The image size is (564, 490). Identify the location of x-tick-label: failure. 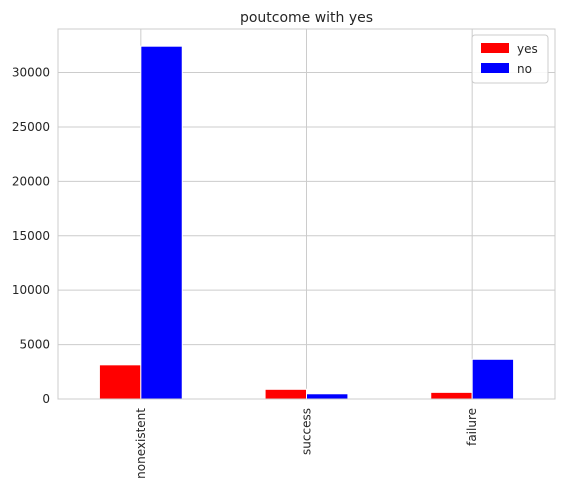
(472, 427).